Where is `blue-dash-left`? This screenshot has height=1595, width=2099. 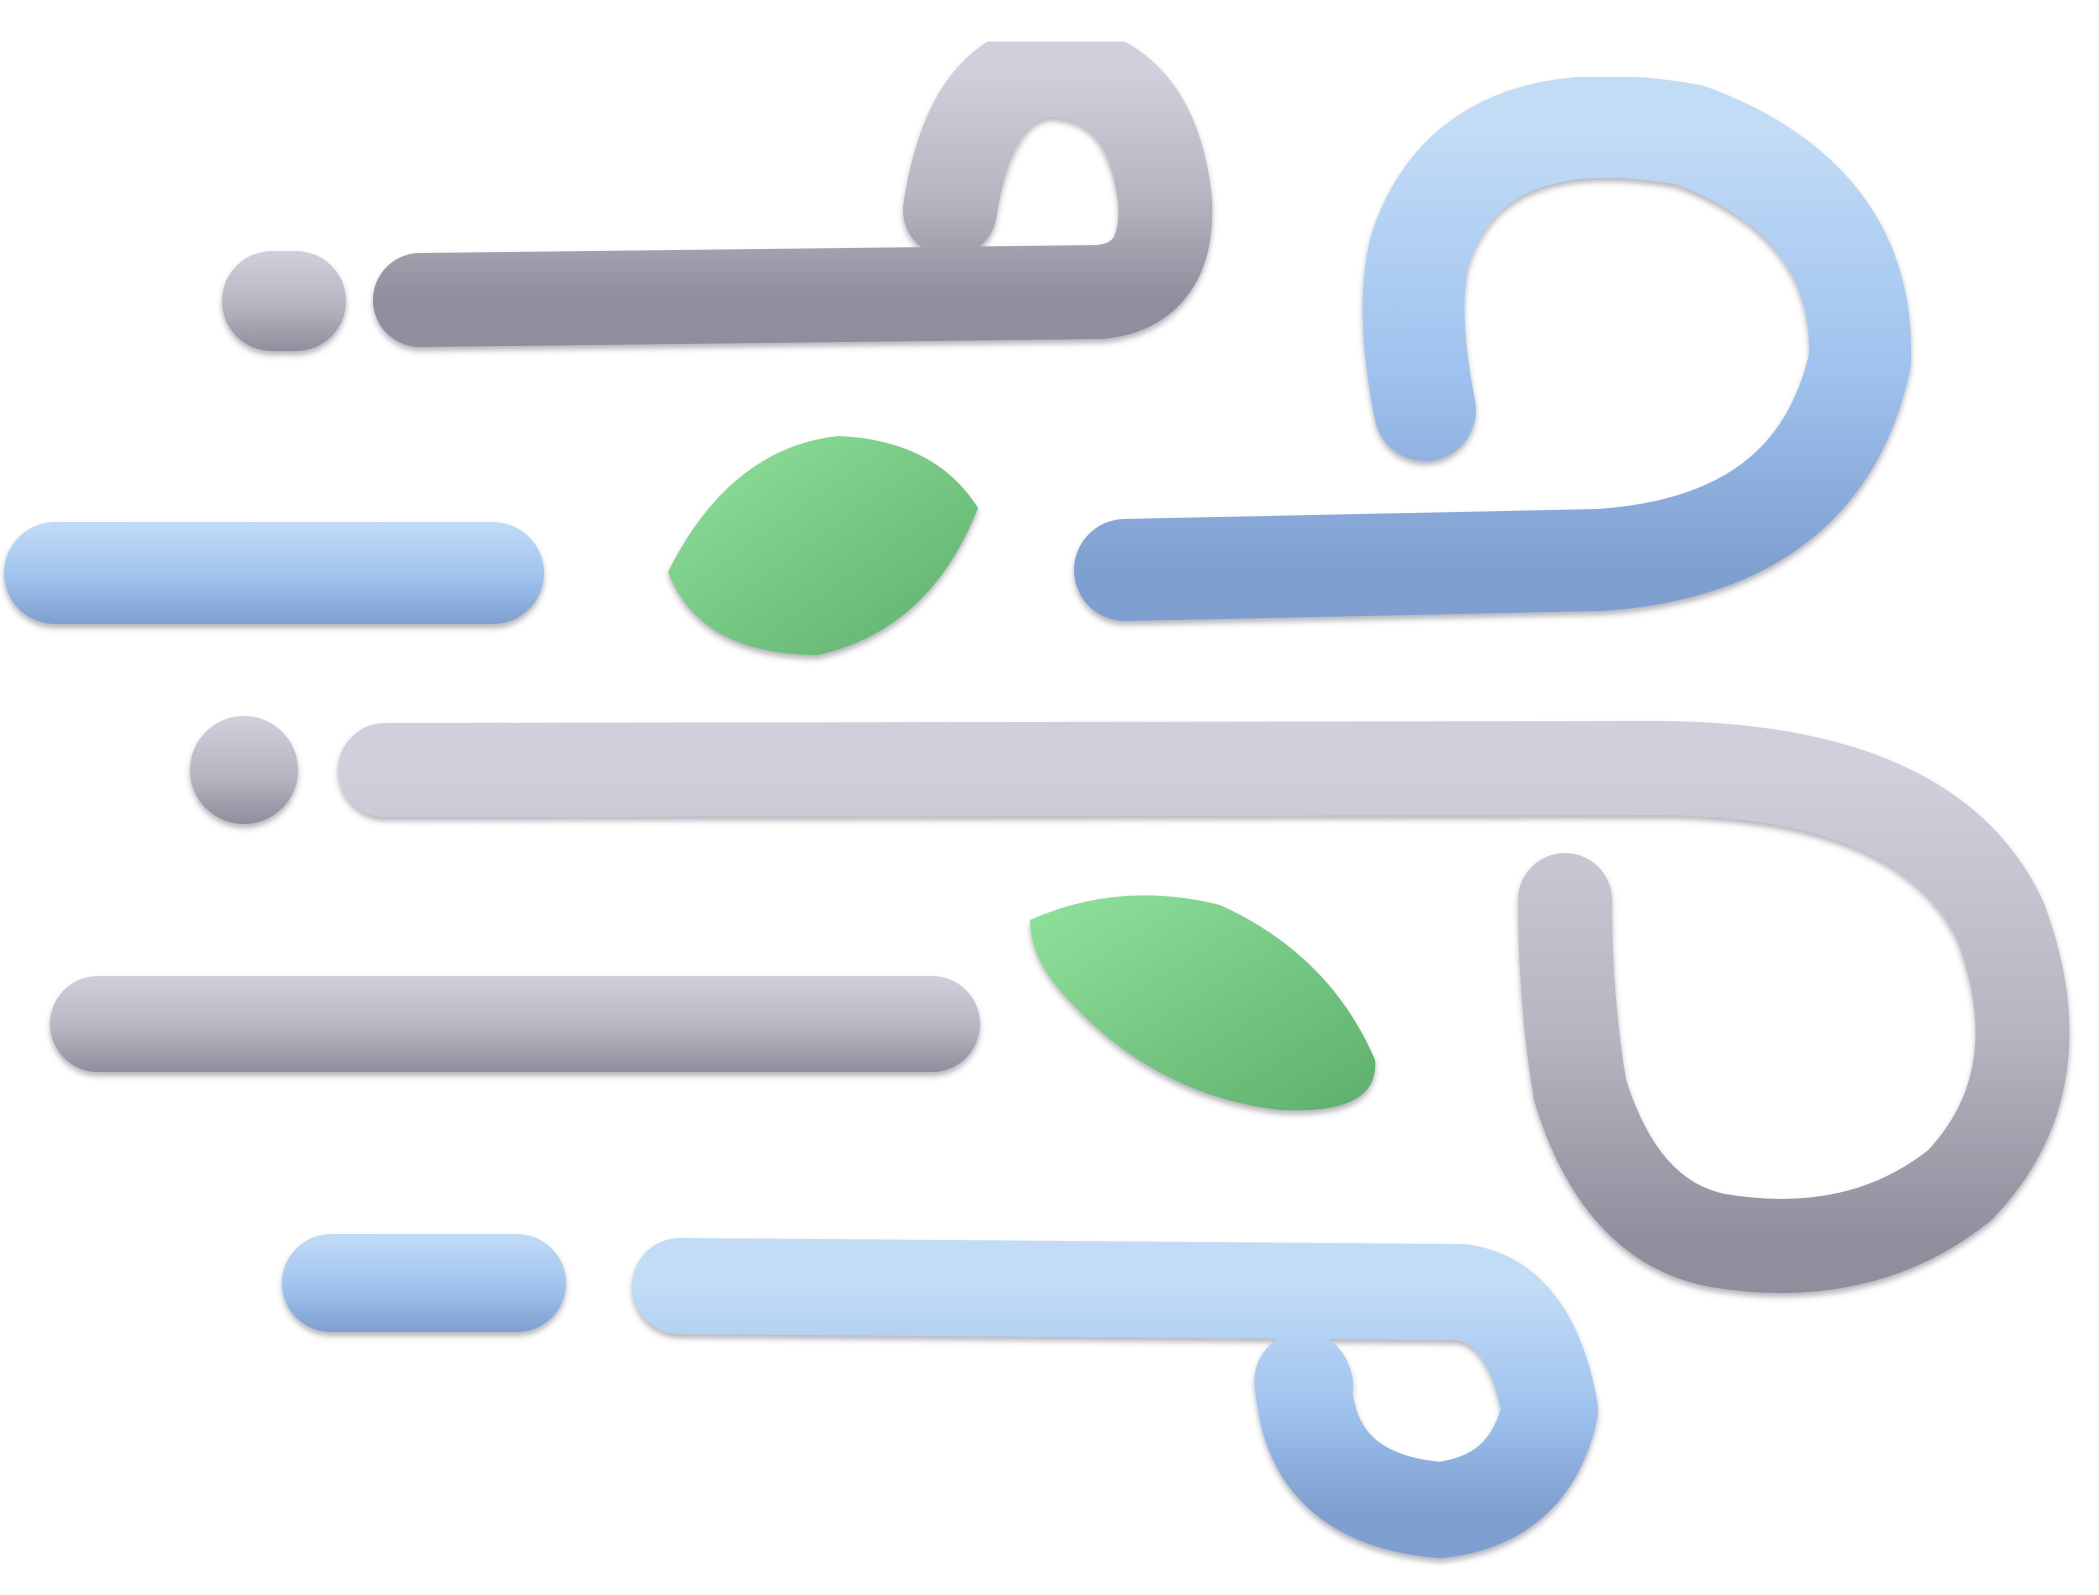
blue-dash-left is located at coordinates (274, 573).